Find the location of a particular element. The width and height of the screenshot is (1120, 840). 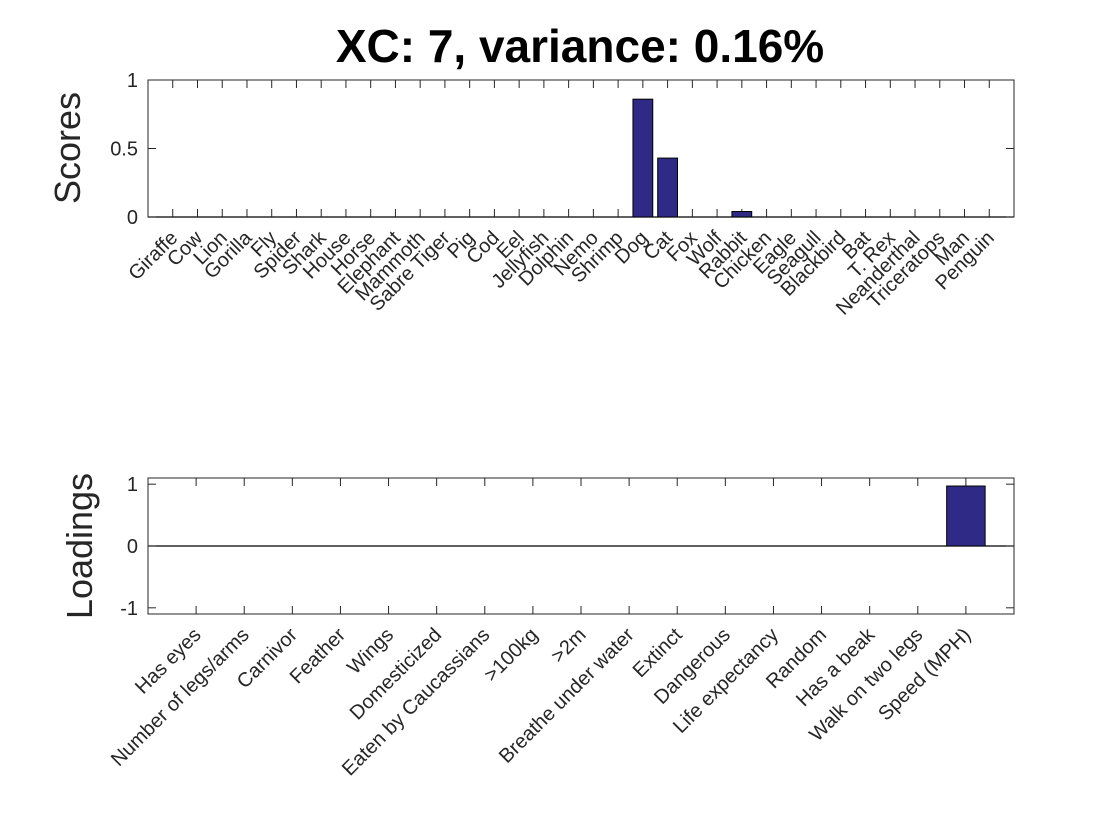

bar-cat is located at coordinates (667, 187).